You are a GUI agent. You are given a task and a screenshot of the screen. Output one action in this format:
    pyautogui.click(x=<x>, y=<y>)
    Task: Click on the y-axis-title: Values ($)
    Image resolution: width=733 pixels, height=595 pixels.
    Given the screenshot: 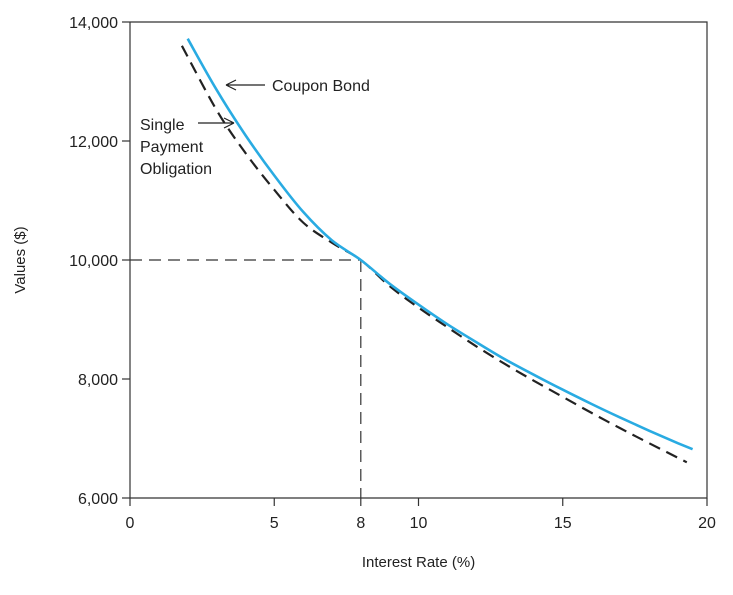 What is the action you would take?
    pyautogui.click(x=20, y=259)
    